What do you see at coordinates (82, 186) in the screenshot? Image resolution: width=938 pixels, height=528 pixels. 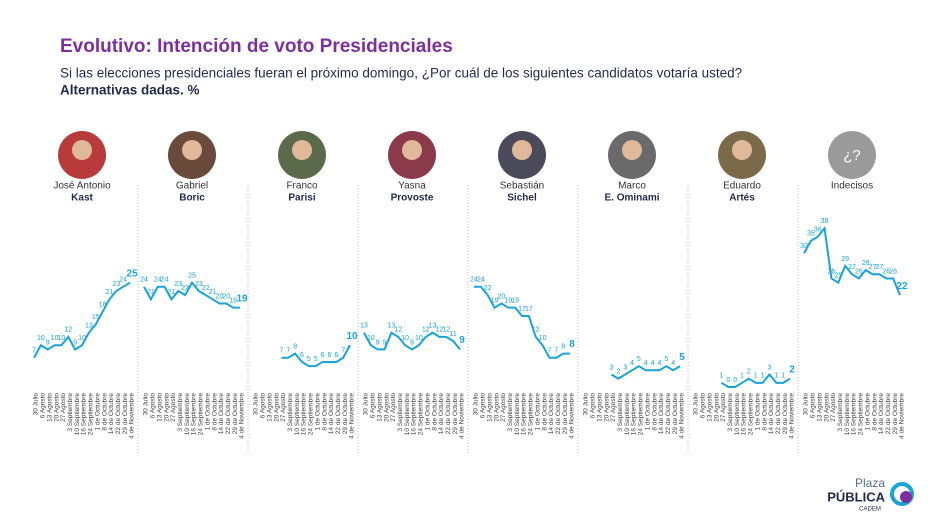 I see `legend-label: José Antonio` at bounding box center [82, 186].